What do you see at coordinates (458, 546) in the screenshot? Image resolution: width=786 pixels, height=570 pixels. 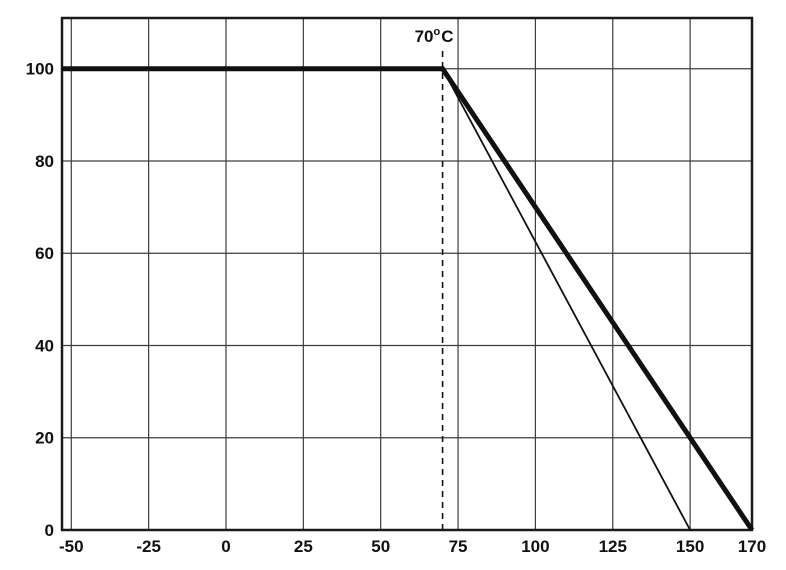 I see `x-tick-label: 75` at bounding box center [458, 546].